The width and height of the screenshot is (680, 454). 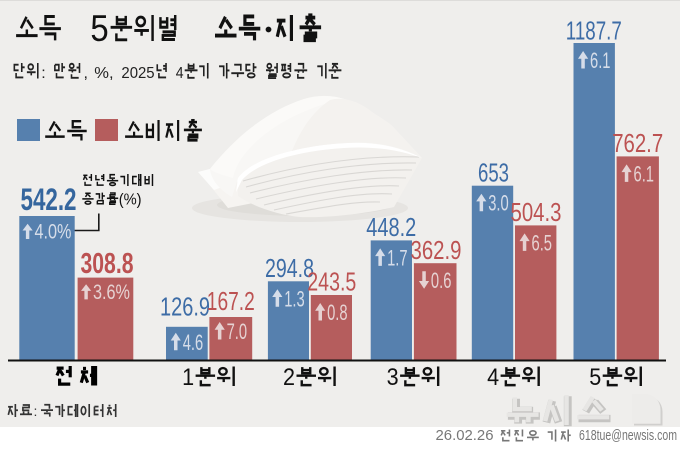 What do you see at coordinates (231, 301) in the screenshot?
I see `svg-text: 167.2` at bounding box center [231, 301].